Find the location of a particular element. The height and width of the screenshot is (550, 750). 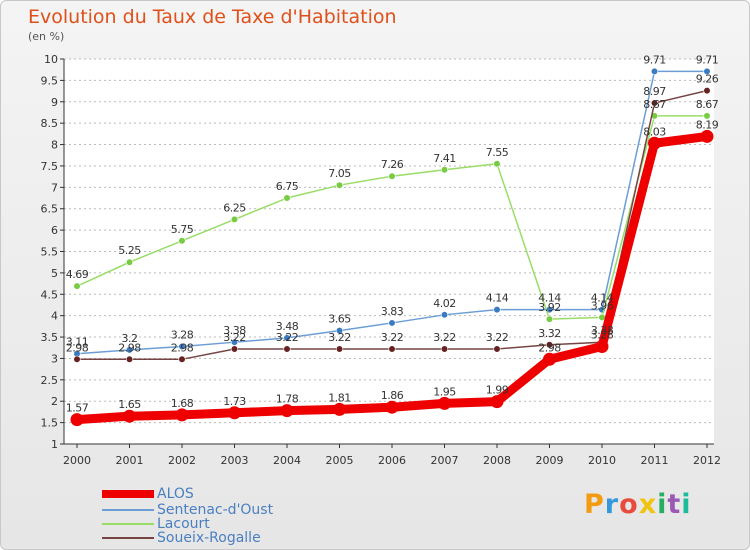

legend-label-soueix: Soueix-Rogalle is located at coordinates (209, 537).